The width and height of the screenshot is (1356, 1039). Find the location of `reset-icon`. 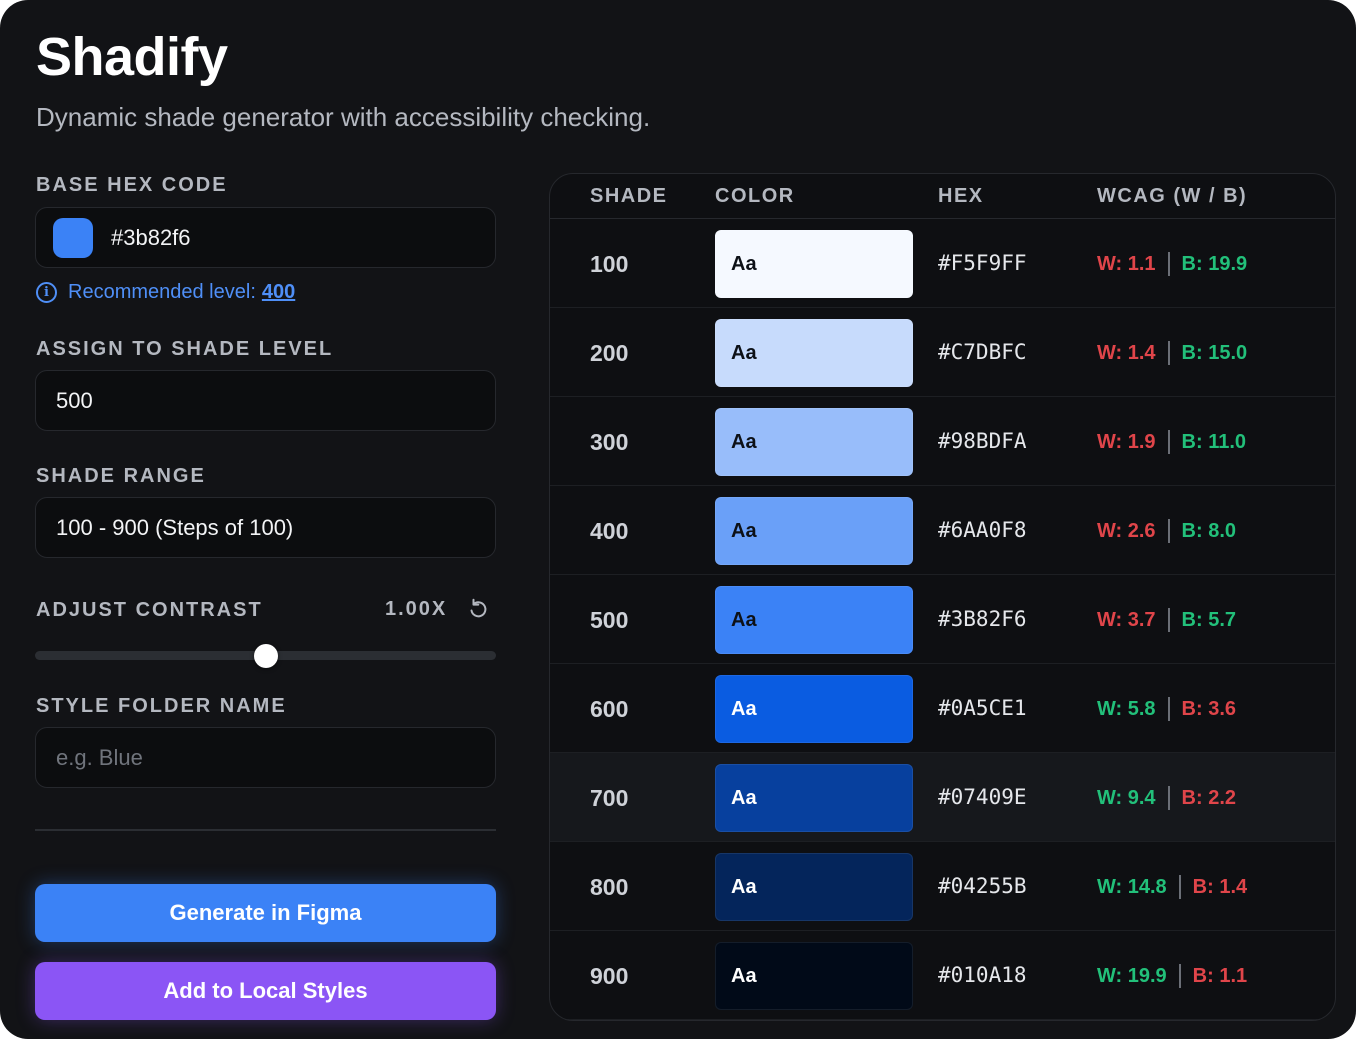

reset-icon is located at coordinates (478, 609).